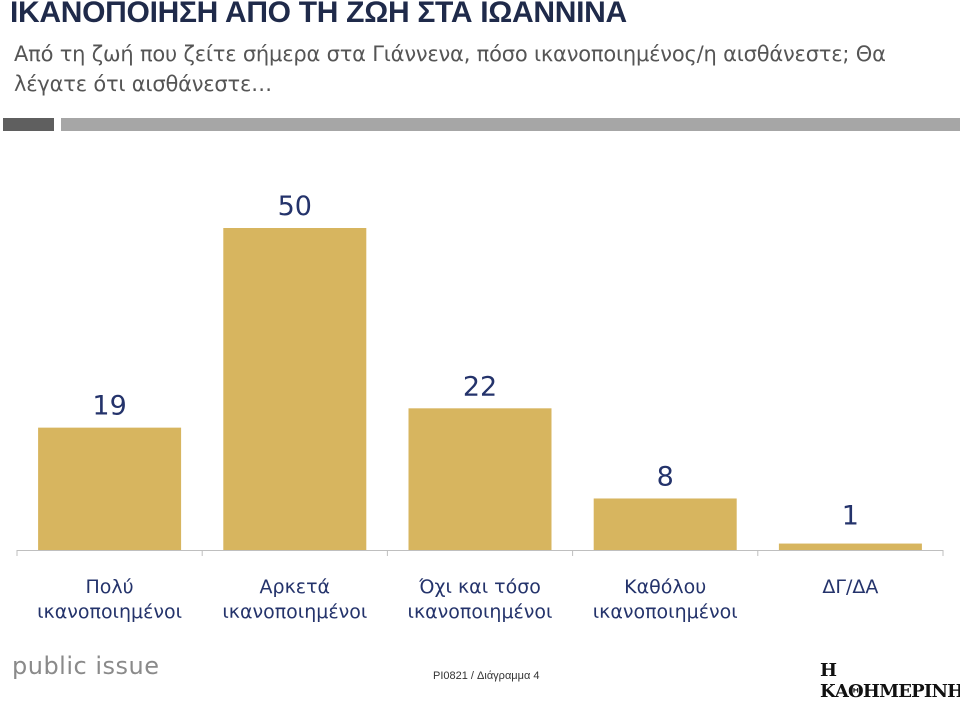 The height and width of the screenshot is (702, 960). I want to click on chart-code: PI0821 / Διάγραμμα 4, so click(486, 676).